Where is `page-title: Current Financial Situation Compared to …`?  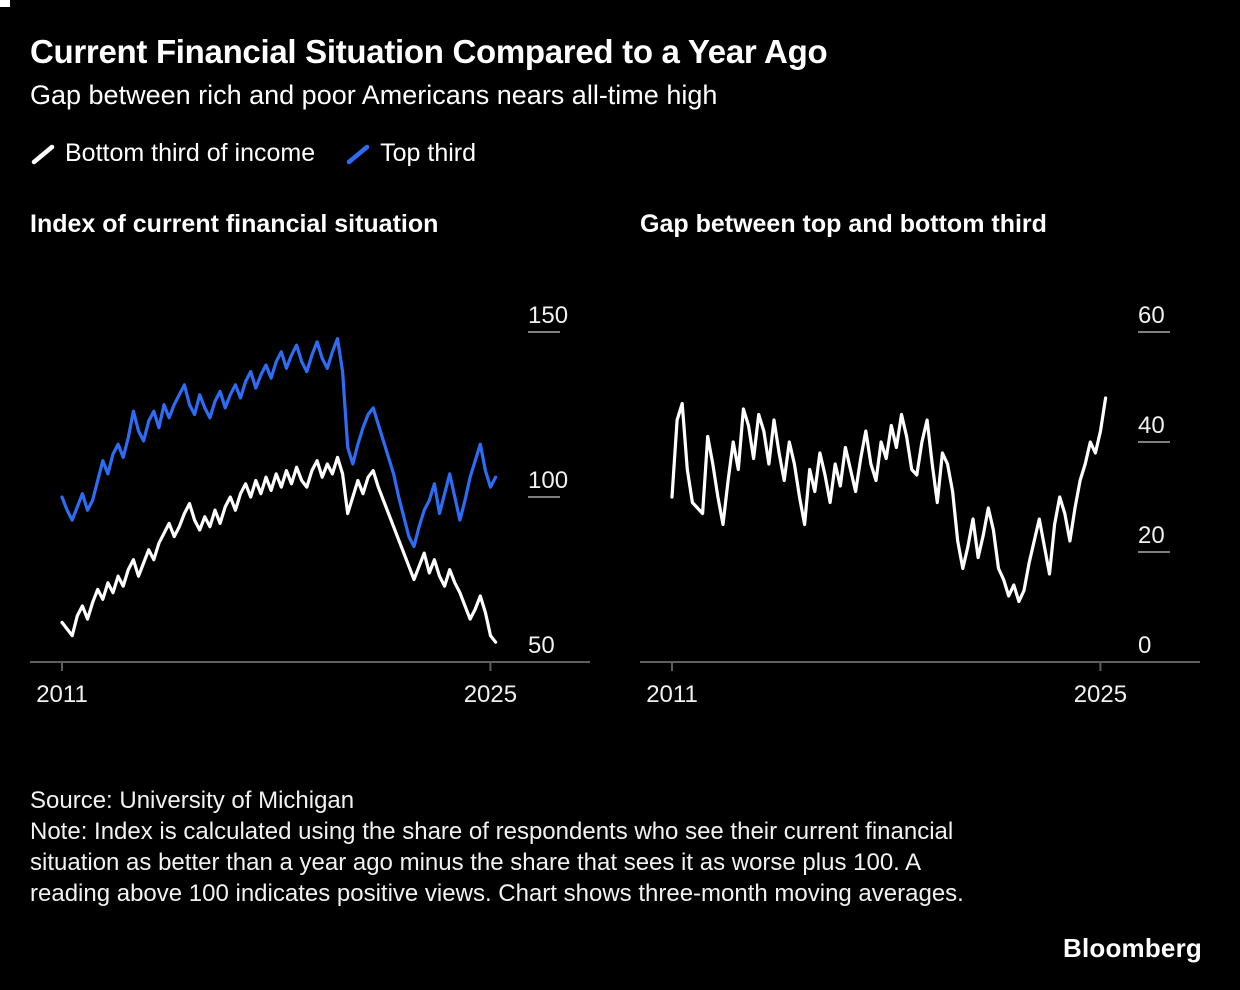 page-title: Current Financial Situation Compared to … is located at coordinates (429, 51).